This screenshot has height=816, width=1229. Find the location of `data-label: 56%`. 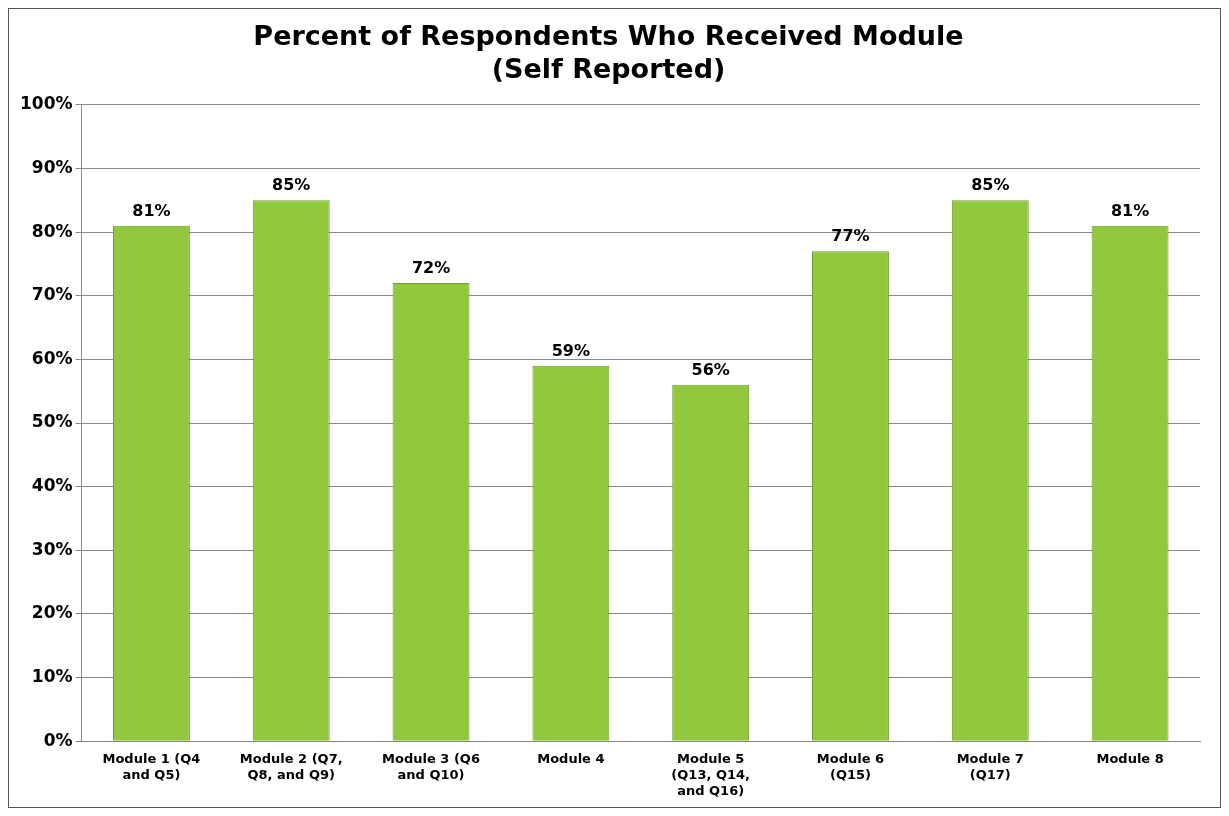

data-label: 56% is located at coordinates (710, 369).